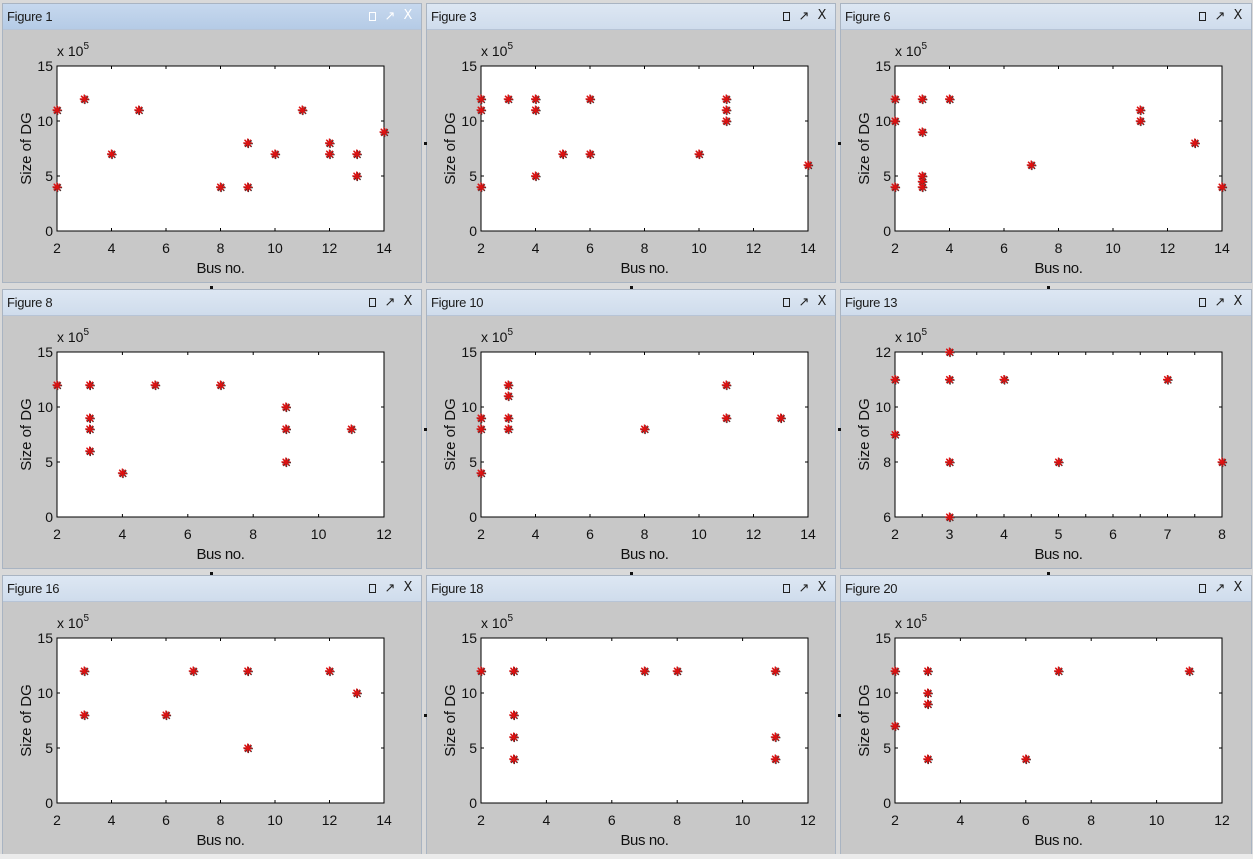 The height and width of the screenshot is (859, 1253). What do you see at coordinates (275, 248) in the screenshot?
I see `x-tick-label: 10` at bounding box center [275, 248].